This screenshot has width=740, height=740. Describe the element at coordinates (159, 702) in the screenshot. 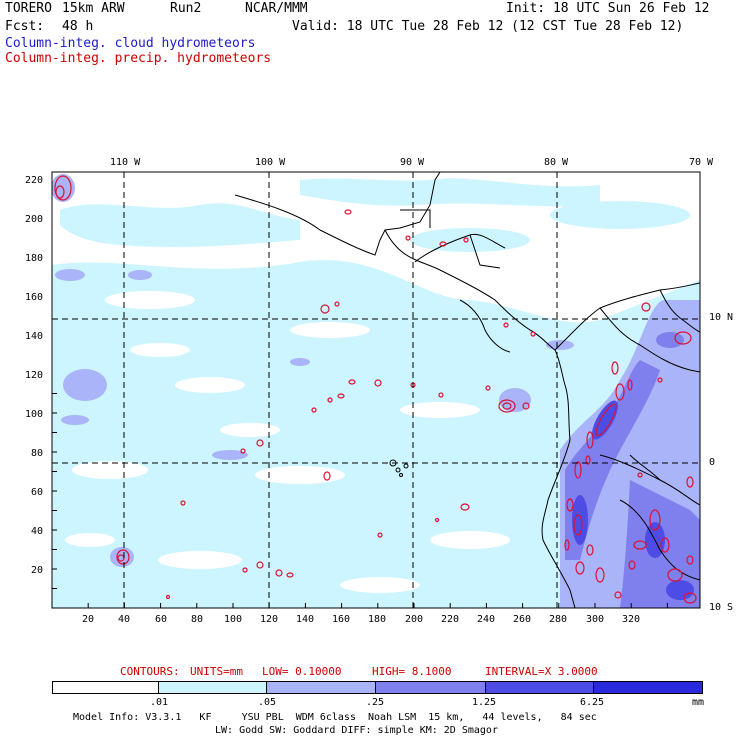

I see `colorbar-label-0: .01` at that location.